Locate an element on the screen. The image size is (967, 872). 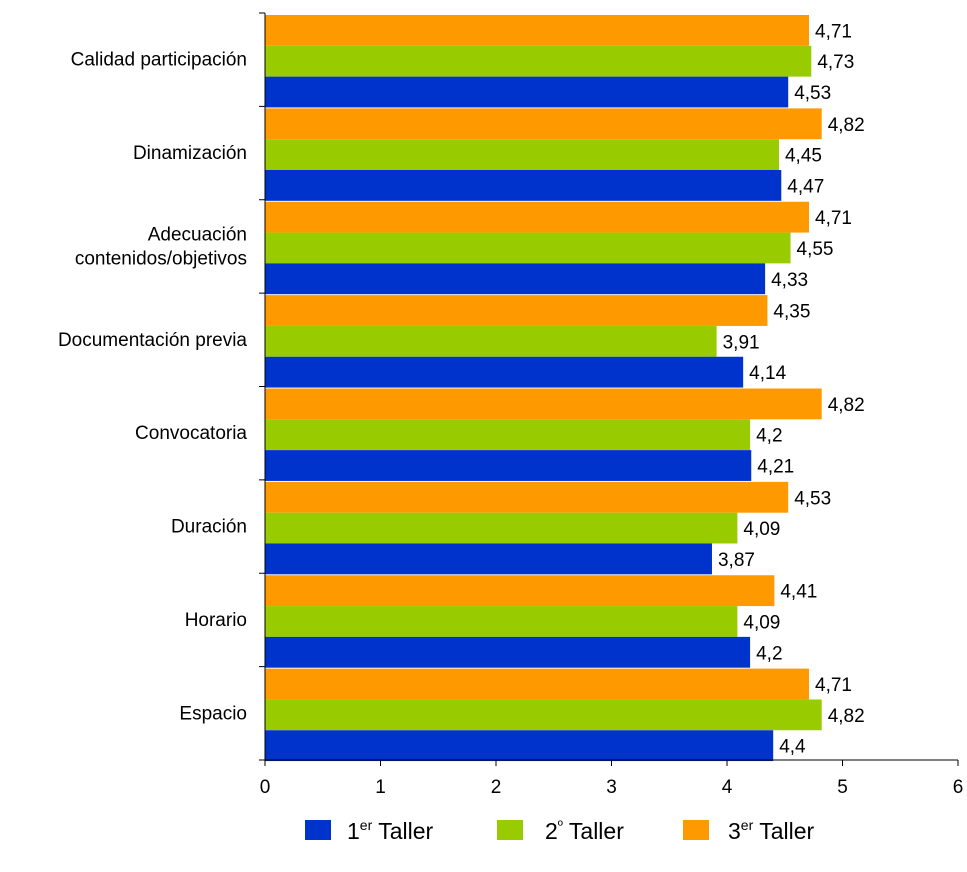
data-label: 4,33 is located at coordinates (789, 280).